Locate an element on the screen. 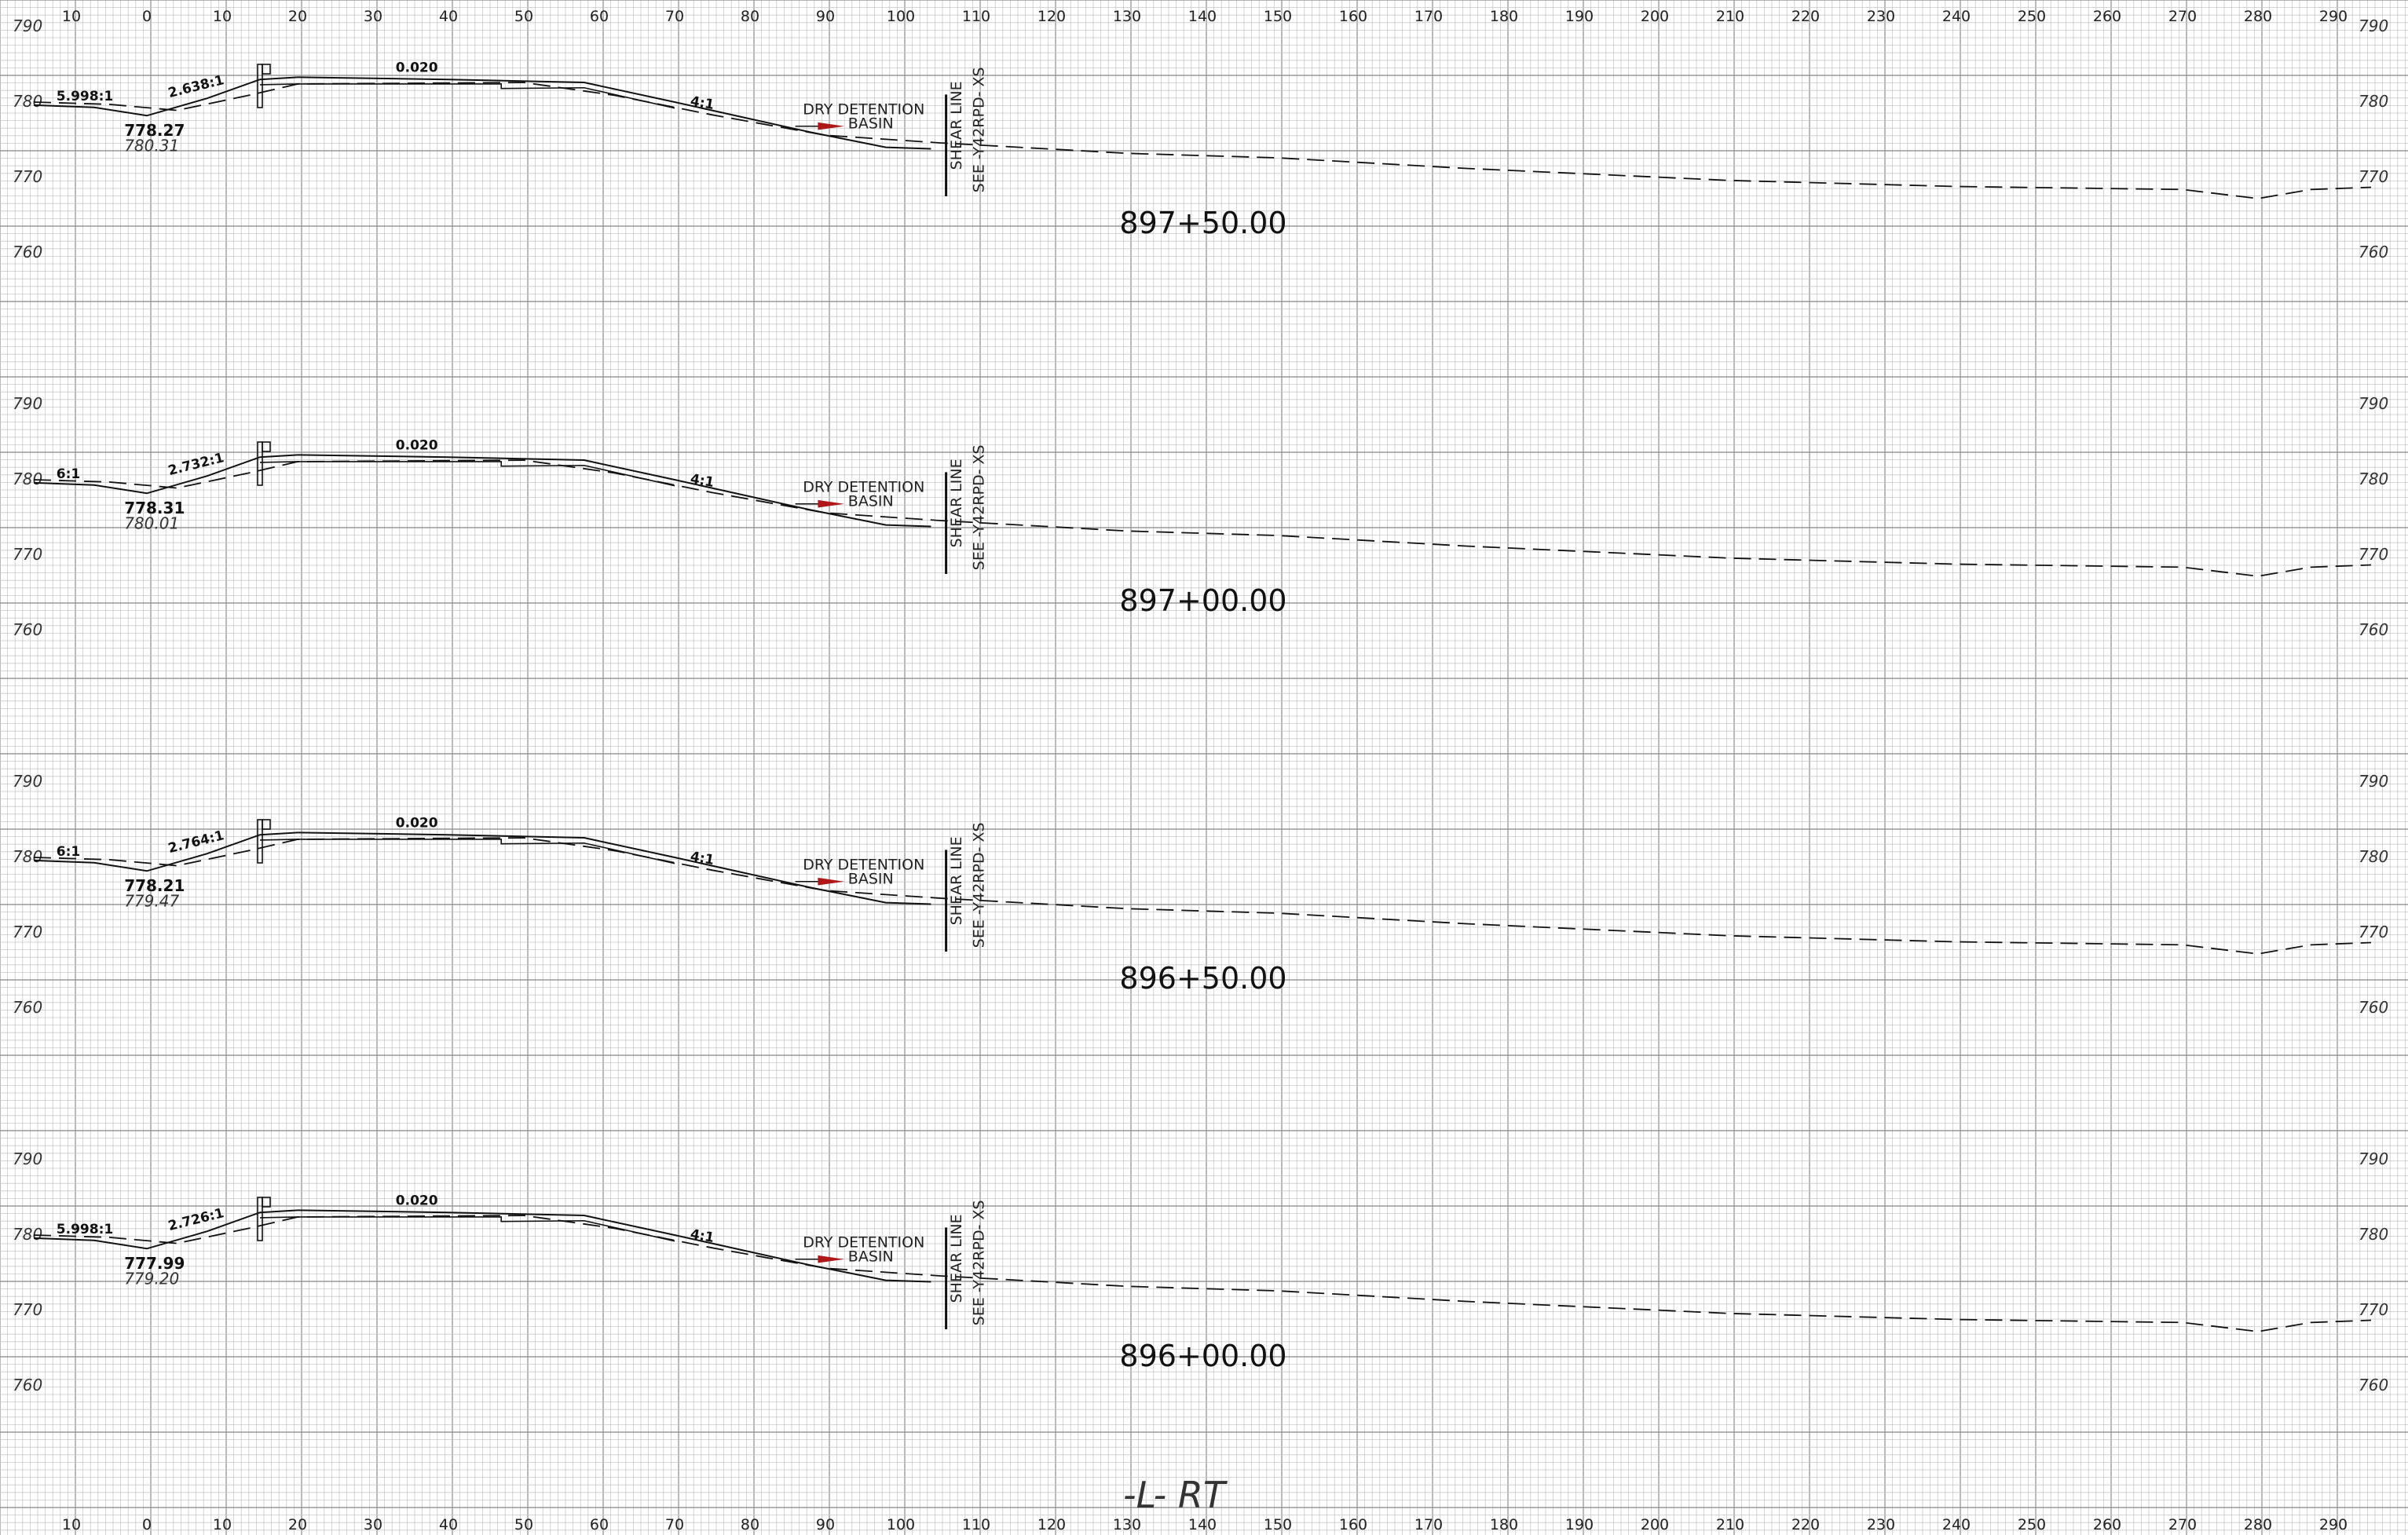  left-slope-label: 6:1 is located at coordinates (68, 852).